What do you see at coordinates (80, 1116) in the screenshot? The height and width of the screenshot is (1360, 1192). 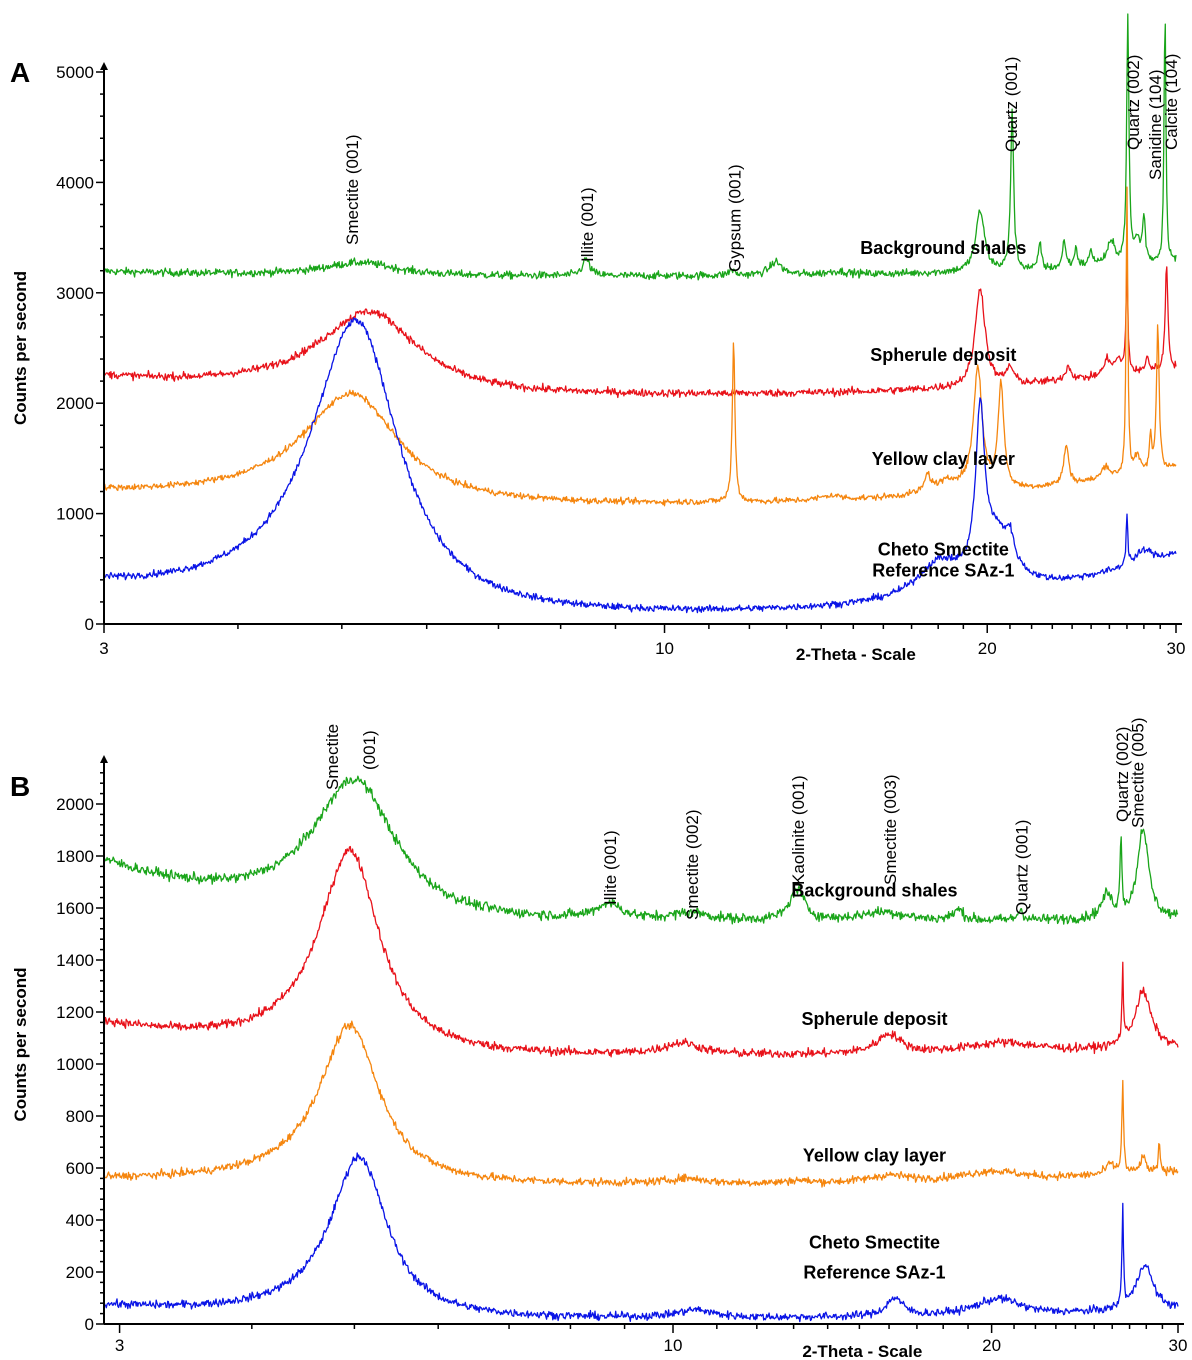 I see `y-tick-label: 800` at bounding box center [80, 1116].